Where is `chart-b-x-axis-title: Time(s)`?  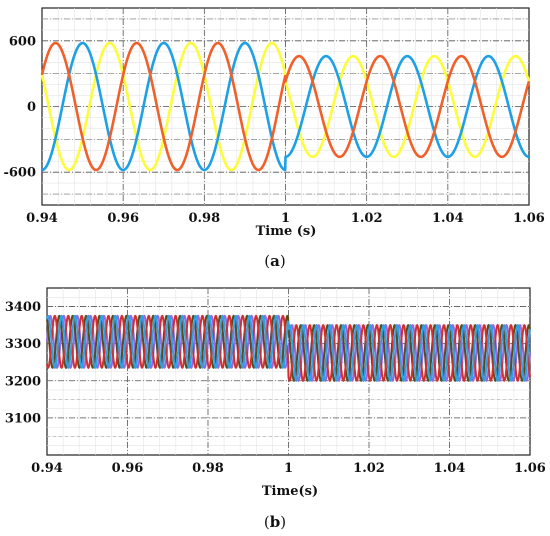
chart-b-x-axis-title: Time(s) is located at coordinates (290, 491).